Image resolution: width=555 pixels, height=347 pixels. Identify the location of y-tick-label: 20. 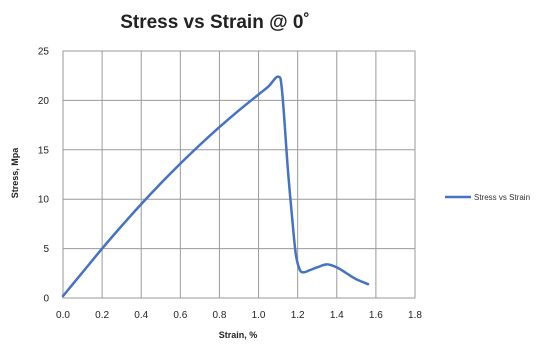
(44, 101).